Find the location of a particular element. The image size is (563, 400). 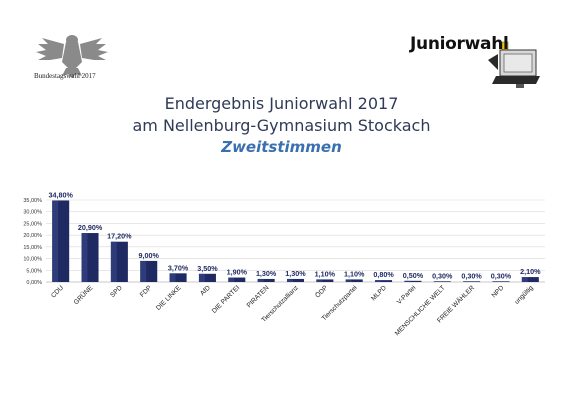

category-label: ÖDP is located at coordinates (322, 291).